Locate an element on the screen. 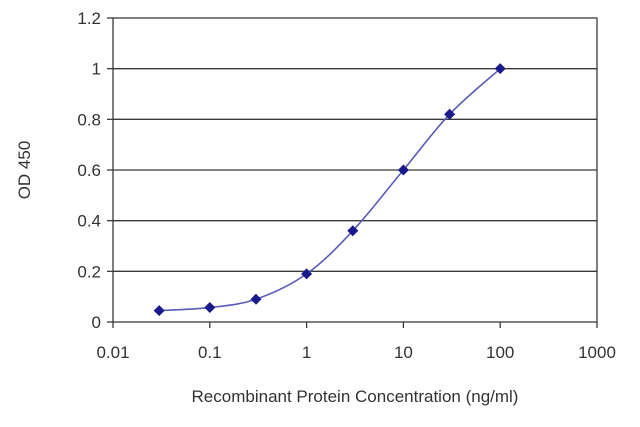 Image resolution: width=640 pixels, height=427 pixels. y-tick-label: 0.8 is located at coordinates (89, 119).